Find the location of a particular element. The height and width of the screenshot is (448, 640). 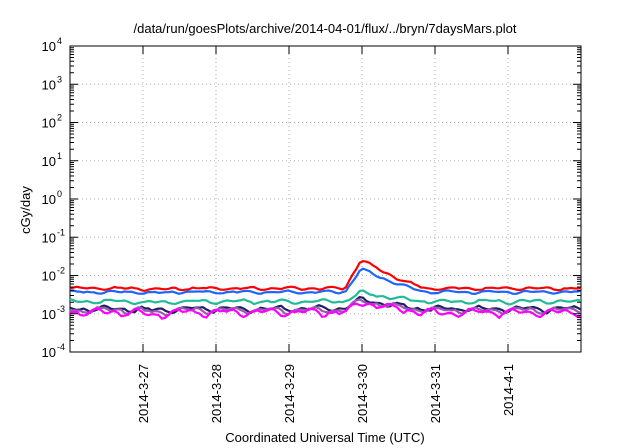

series-line-purple is located at coordinates (325, 307).